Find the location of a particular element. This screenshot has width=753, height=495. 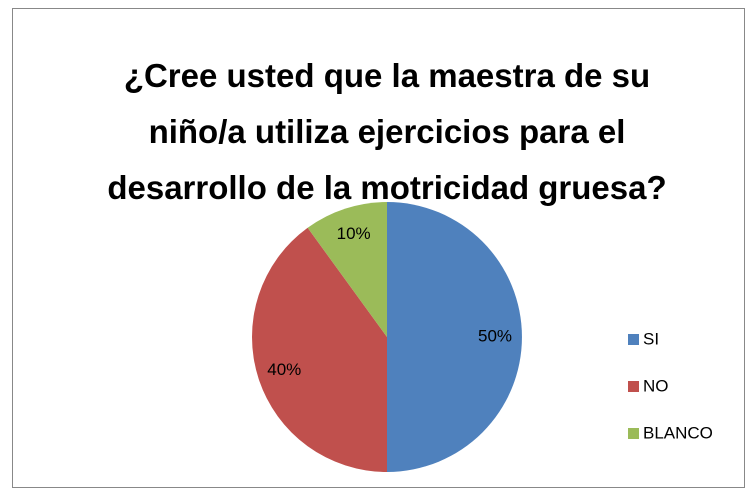

legend-label: NO is located at coordinates (656, 385).